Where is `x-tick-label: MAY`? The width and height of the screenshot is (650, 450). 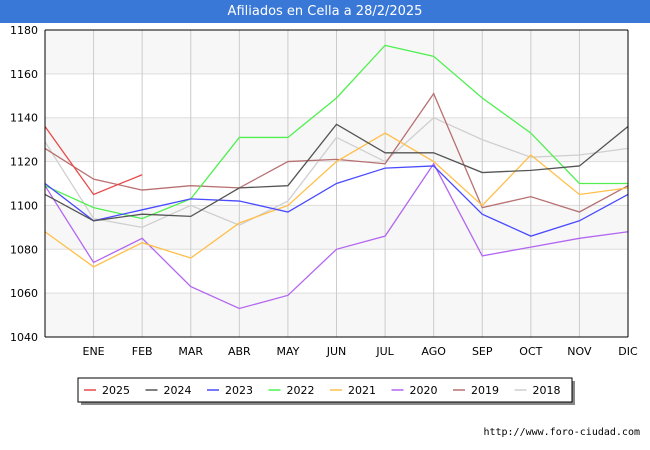 x-tick-label: MAY is located at coordinates (287, 351).